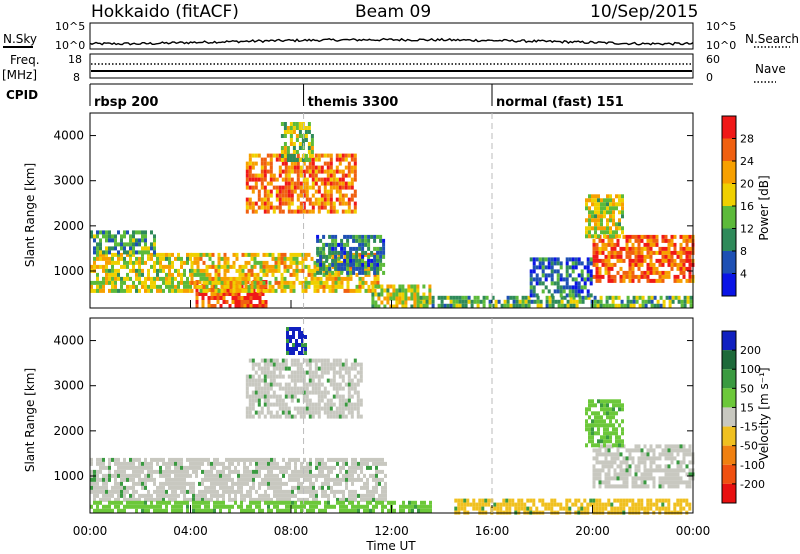 This screenshot has height=554, width=800. What do you see at coordinates (747, 184) in the screenshot?
I see `power-colorbar-tick-label: 20` at bounding box center [747, 184].